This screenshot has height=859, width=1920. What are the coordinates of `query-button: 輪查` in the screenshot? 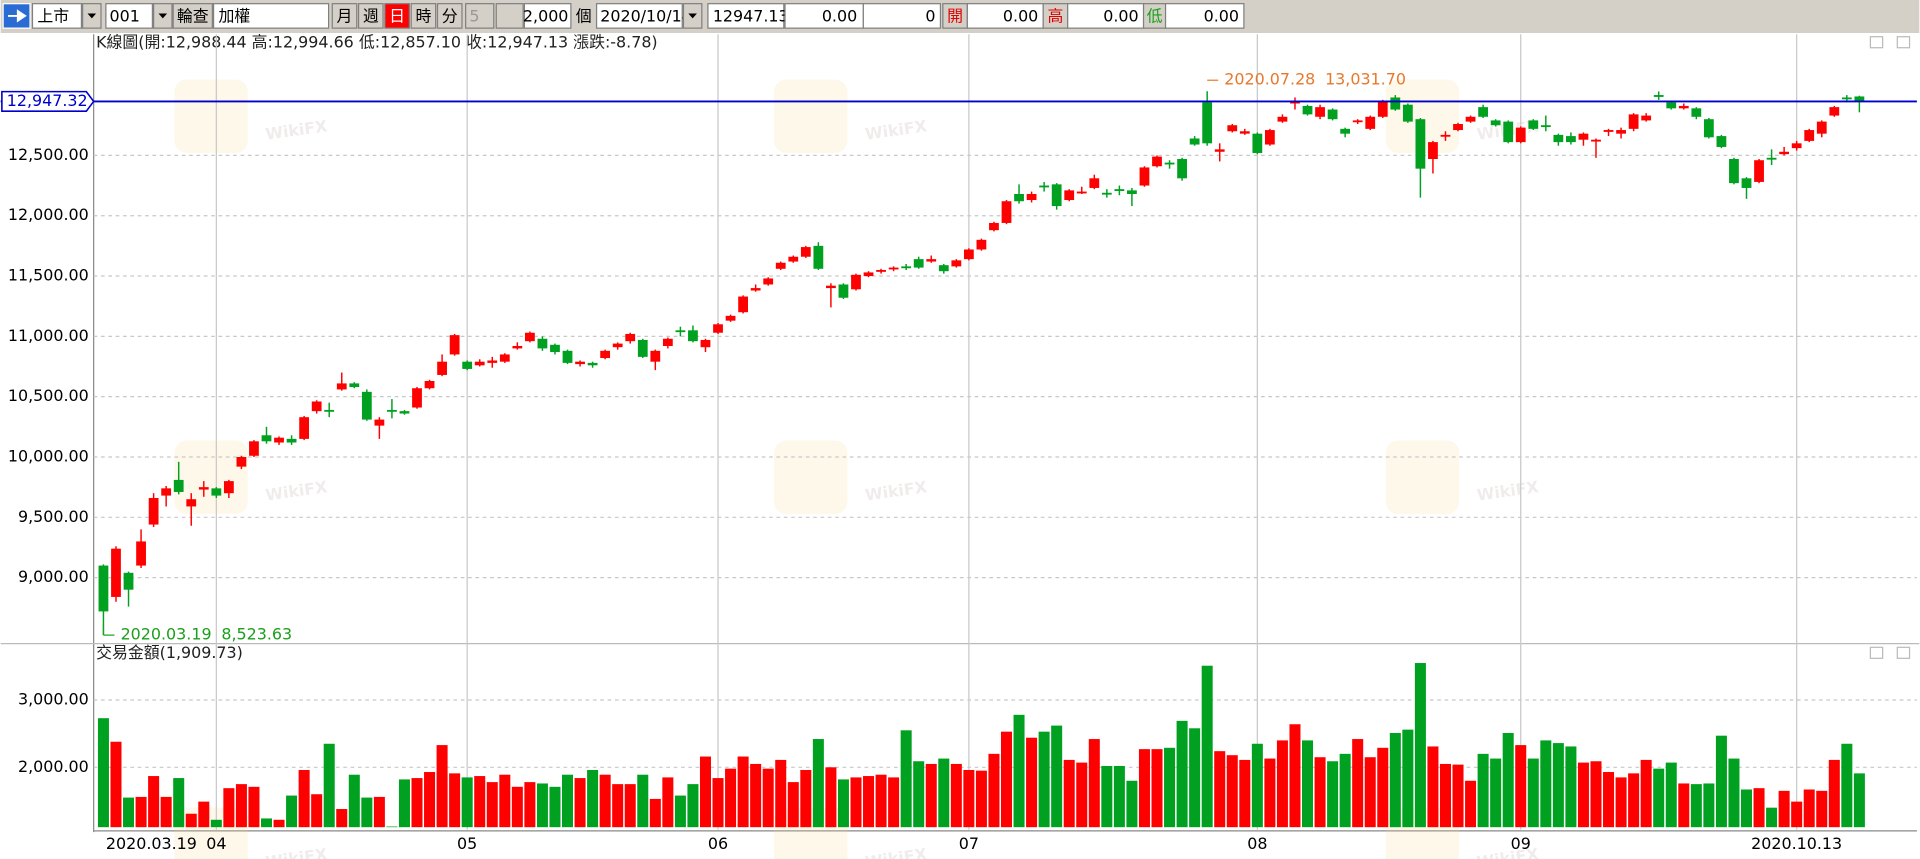 It's located at (193, 16).